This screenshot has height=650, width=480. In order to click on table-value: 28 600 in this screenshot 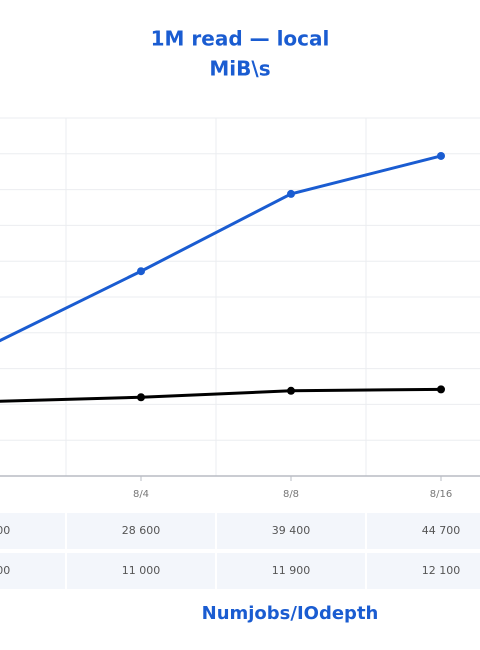, I will do `click(141, 530)`.